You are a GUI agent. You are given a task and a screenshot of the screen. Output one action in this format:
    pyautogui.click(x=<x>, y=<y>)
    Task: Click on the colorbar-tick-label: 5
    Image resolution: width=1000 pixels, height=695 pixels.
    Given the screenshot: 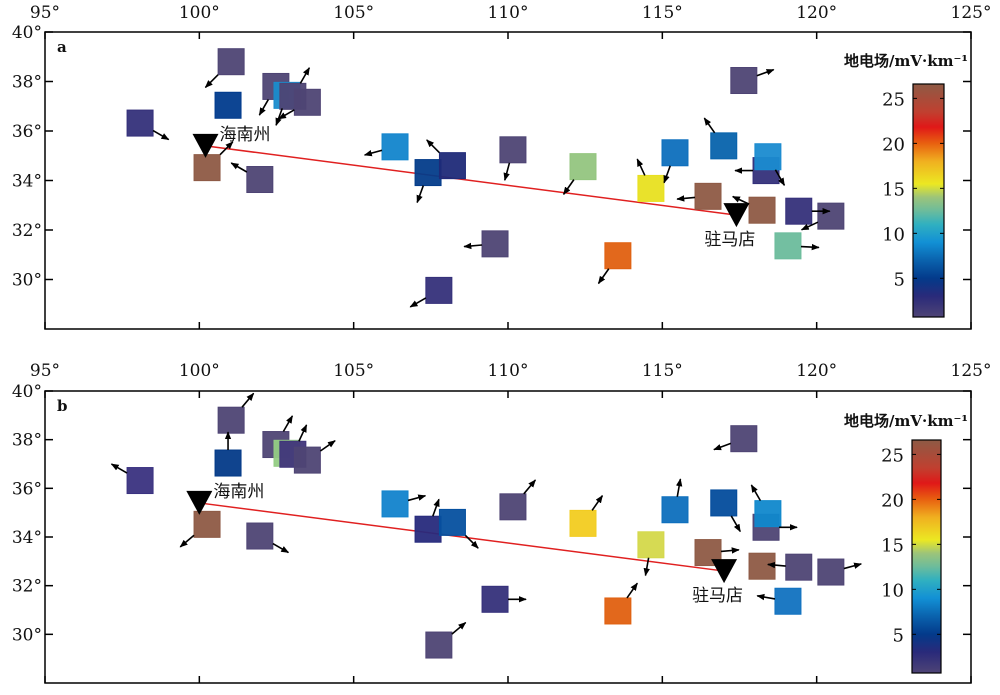 What is the action you would take?
    pyautogui.click(x=899, y=279)
    